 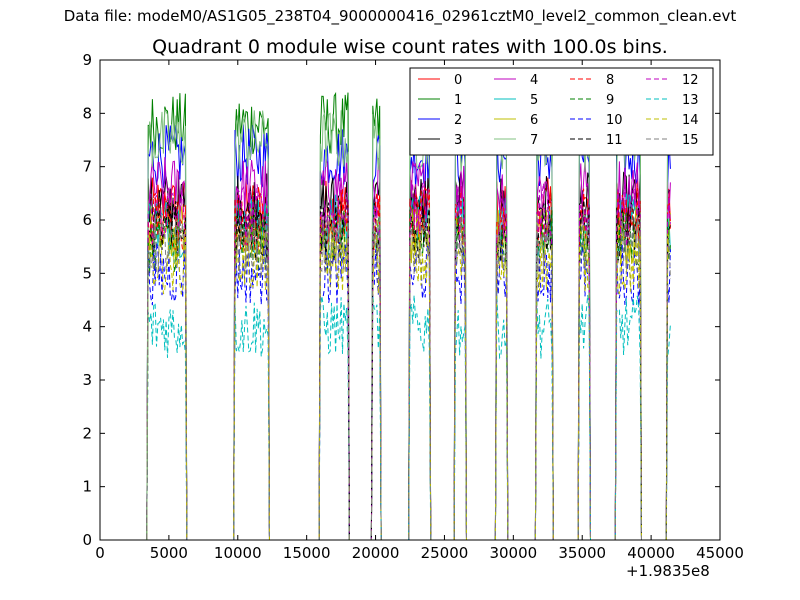 What do you see at coordinates (87, 380) in the screenshot?
I see `y-tick-label: 3` at bounding box center [87, 380].